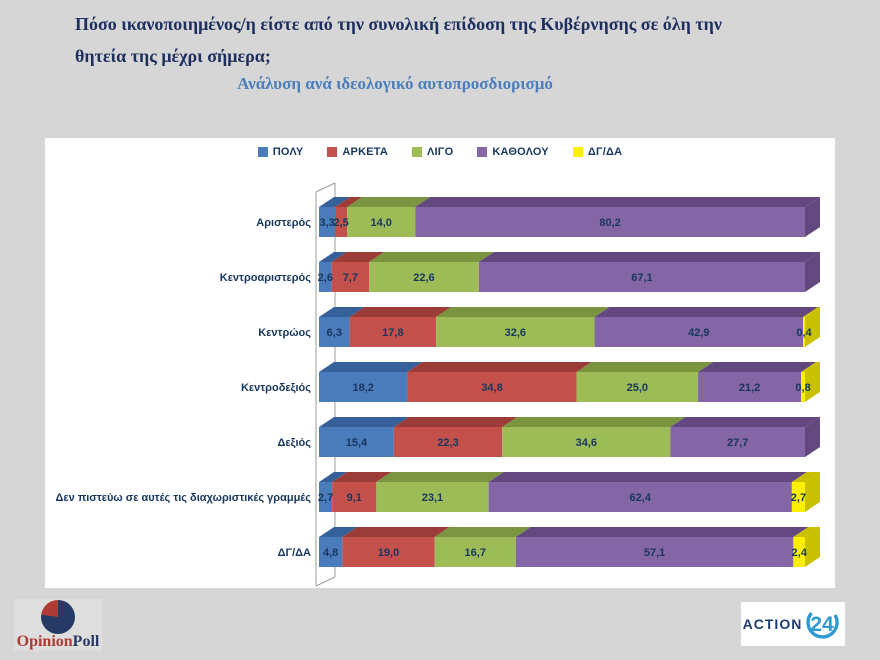 The image size is (880, 660). What do you see at coordinates (44, 641) in the screenshot?
I see `opinionpoll-word1: Opinion` at bounding box center [44, 641].